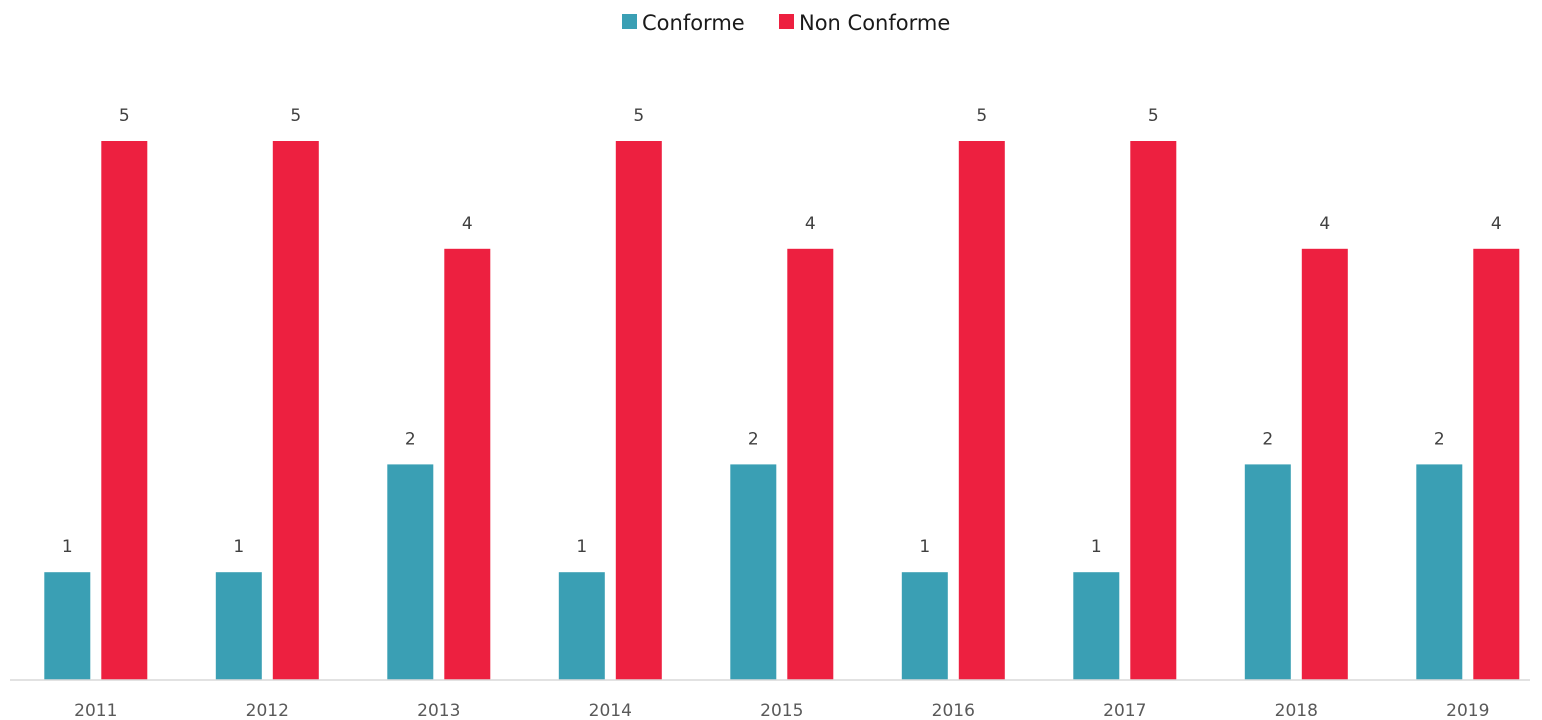  What do you see at coordinates (467, 224) in the screenshot?
I see `data-label-non-conforme-2013: 4` at bounding box center [467, 224].